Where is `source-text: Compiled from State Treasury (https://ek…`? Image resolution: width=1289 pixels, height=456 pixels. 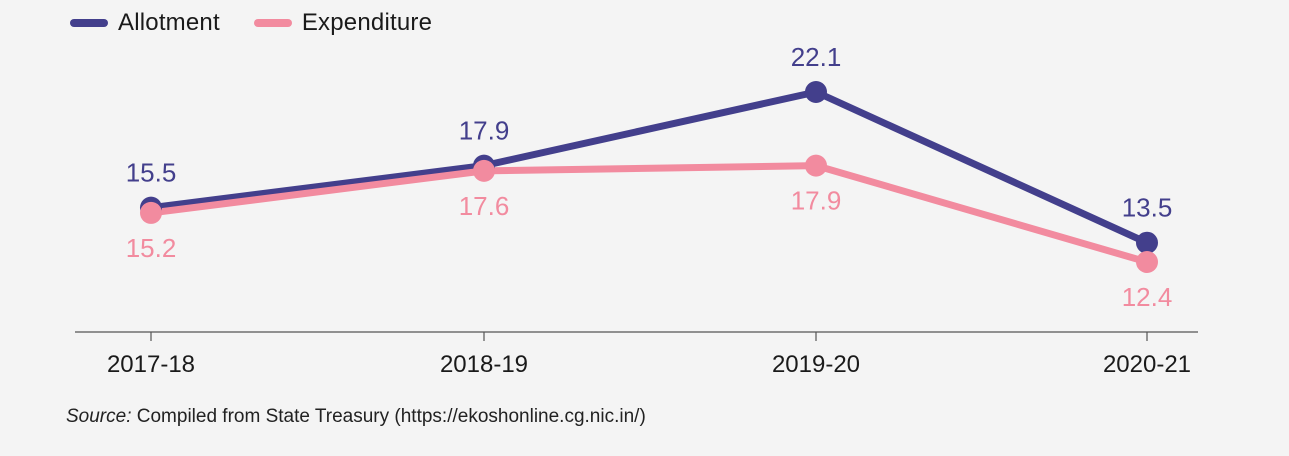 source-text: Compiled from State Treasury (https://ek… is located at coordinates (388, 416).